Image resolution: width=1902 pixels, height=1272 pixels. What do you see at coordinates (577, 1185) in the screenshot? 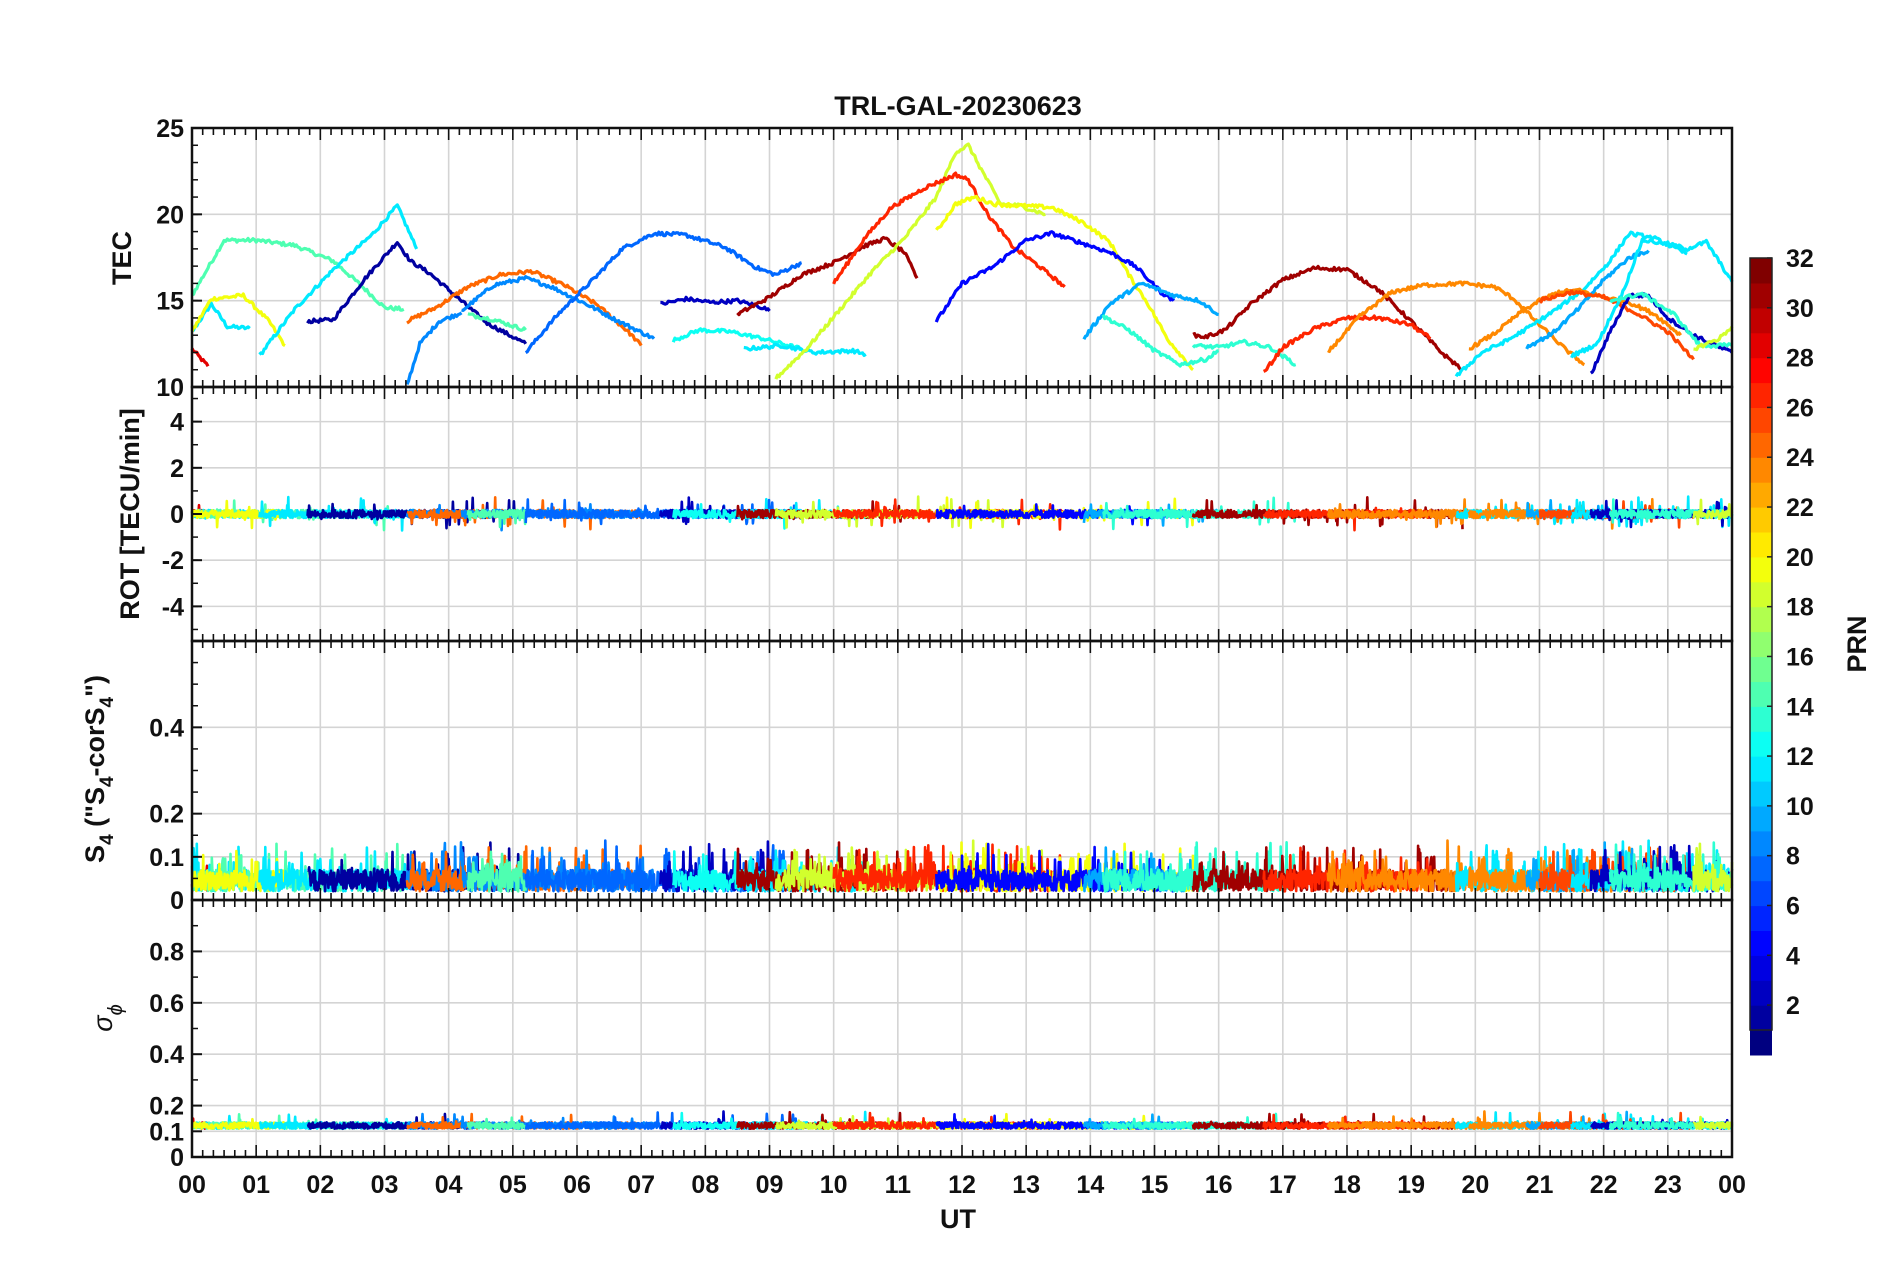
I see `x-tick-label: 06` at bounding box center [577, 1185].